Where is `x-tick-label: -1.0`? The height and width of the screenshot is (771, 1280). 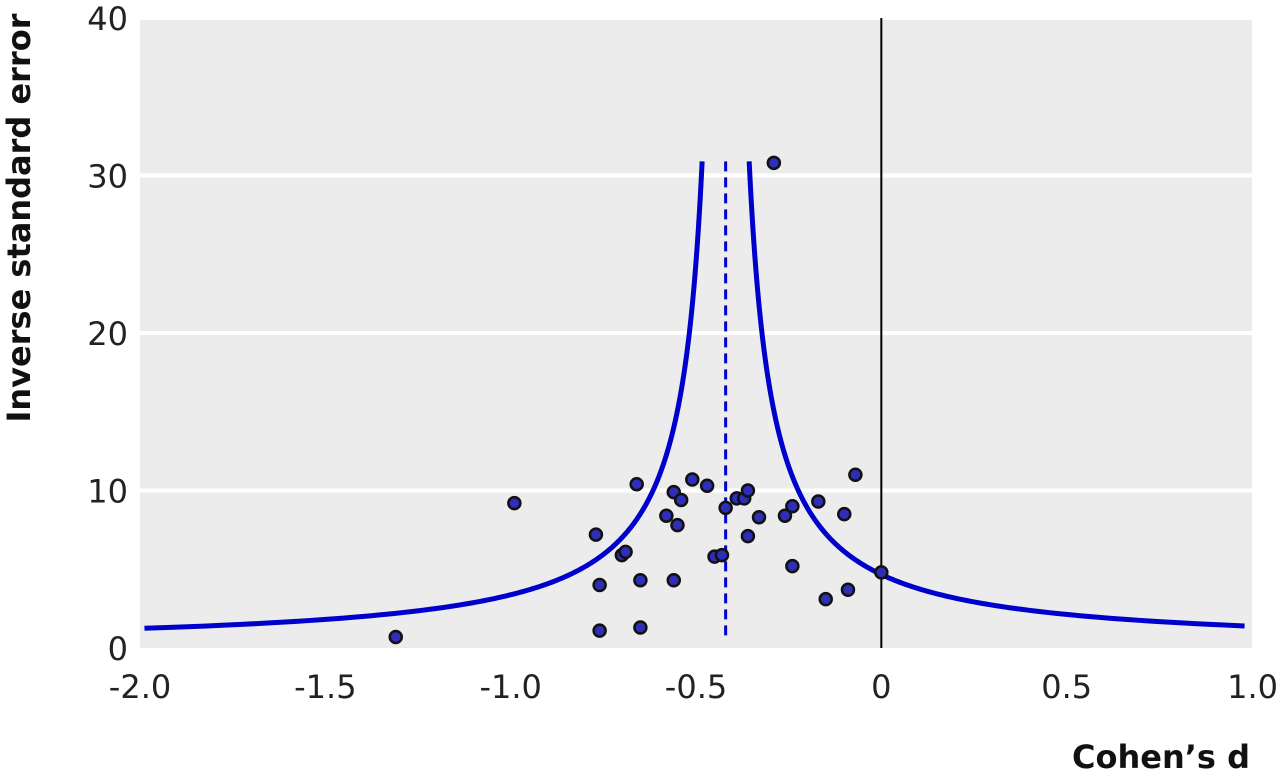
x-tick-label: -1.0 is located at coordinates (510, 687).